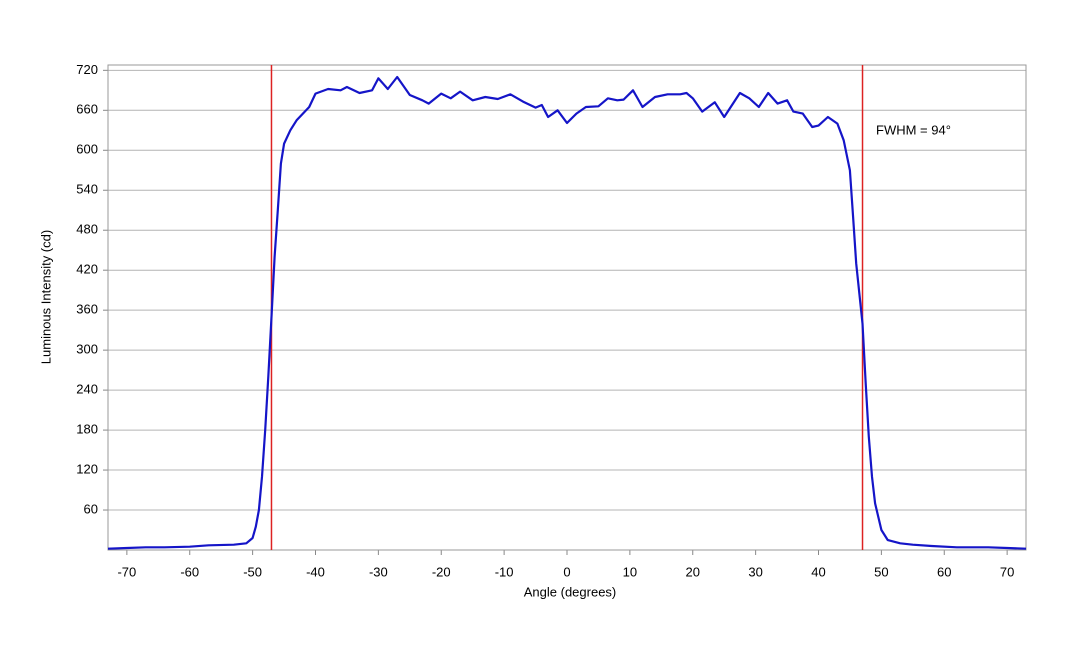 Image resolution: width=1080 pixels, height=648 pixels. Describe the element at coordinates (566, 571) in the screenshot. I see `x-tick-label: 0` at that location.